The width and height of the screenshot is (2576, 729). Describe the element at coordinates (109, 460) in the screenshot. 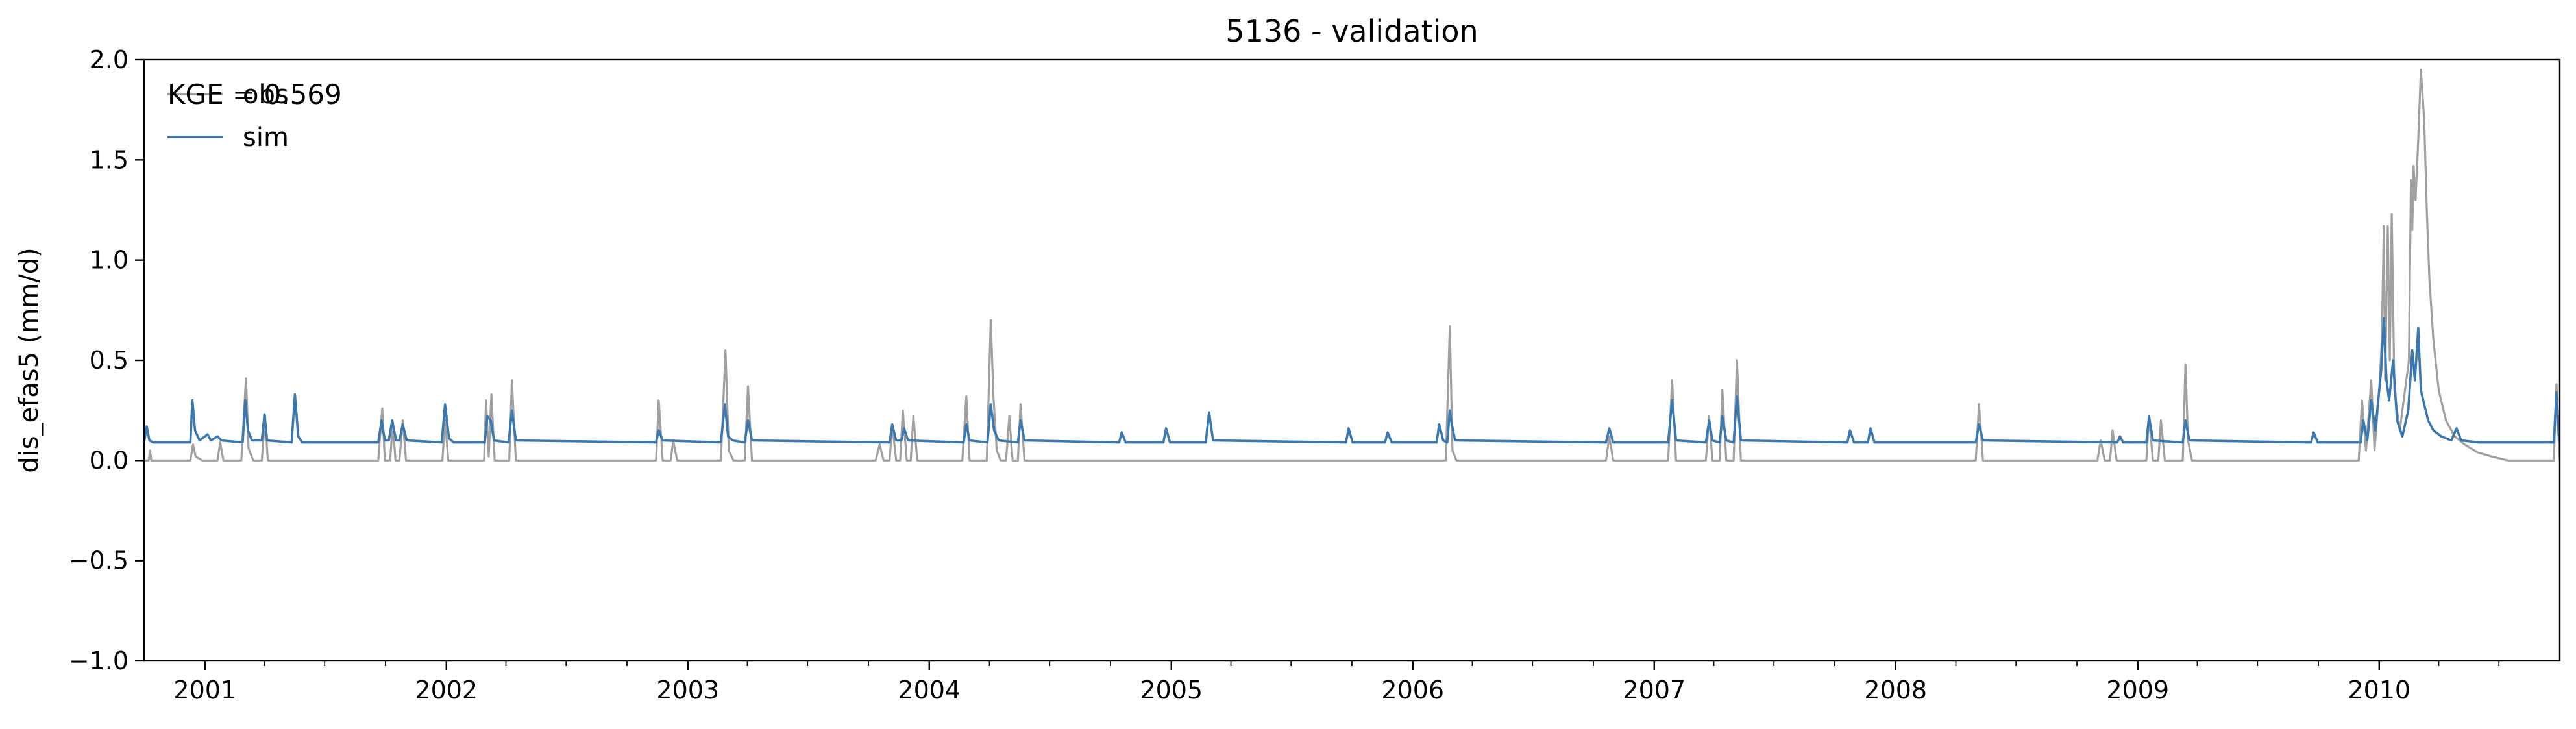

I see `y-tick-label: 0.0` at that location.